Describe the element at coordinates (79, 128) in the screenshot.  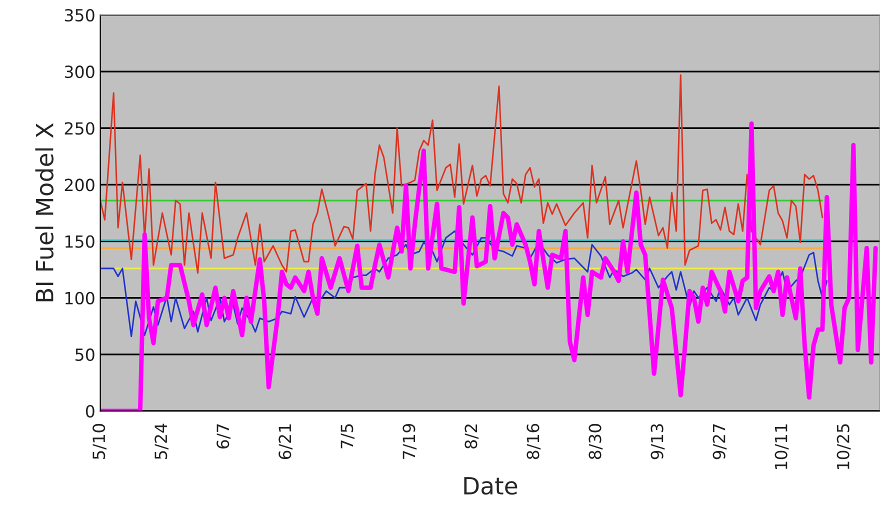
I see `y-tick-label: 250` at that location.